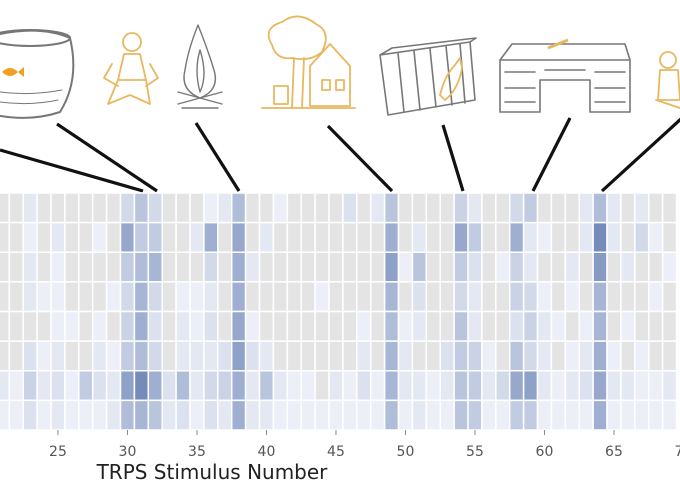  Describe the element at coordinates (200, 66) in the screenshot. I see `campfire` at that location.